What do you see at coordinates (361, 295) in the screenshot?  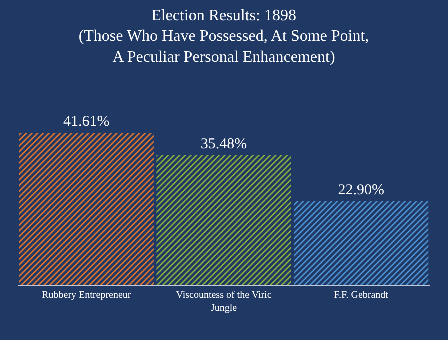 I see `x-tick-label: F.F. Gebrandt` at bounding box center [361, 295].